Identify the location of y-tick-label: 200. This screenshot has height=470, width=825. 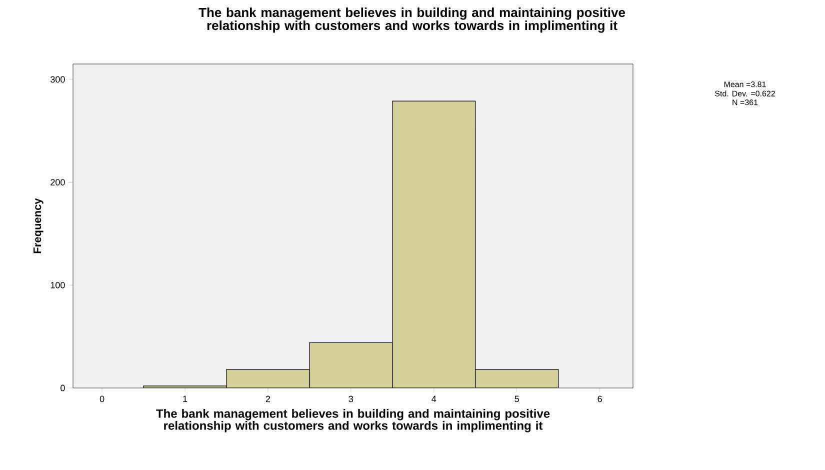
(57, 182).